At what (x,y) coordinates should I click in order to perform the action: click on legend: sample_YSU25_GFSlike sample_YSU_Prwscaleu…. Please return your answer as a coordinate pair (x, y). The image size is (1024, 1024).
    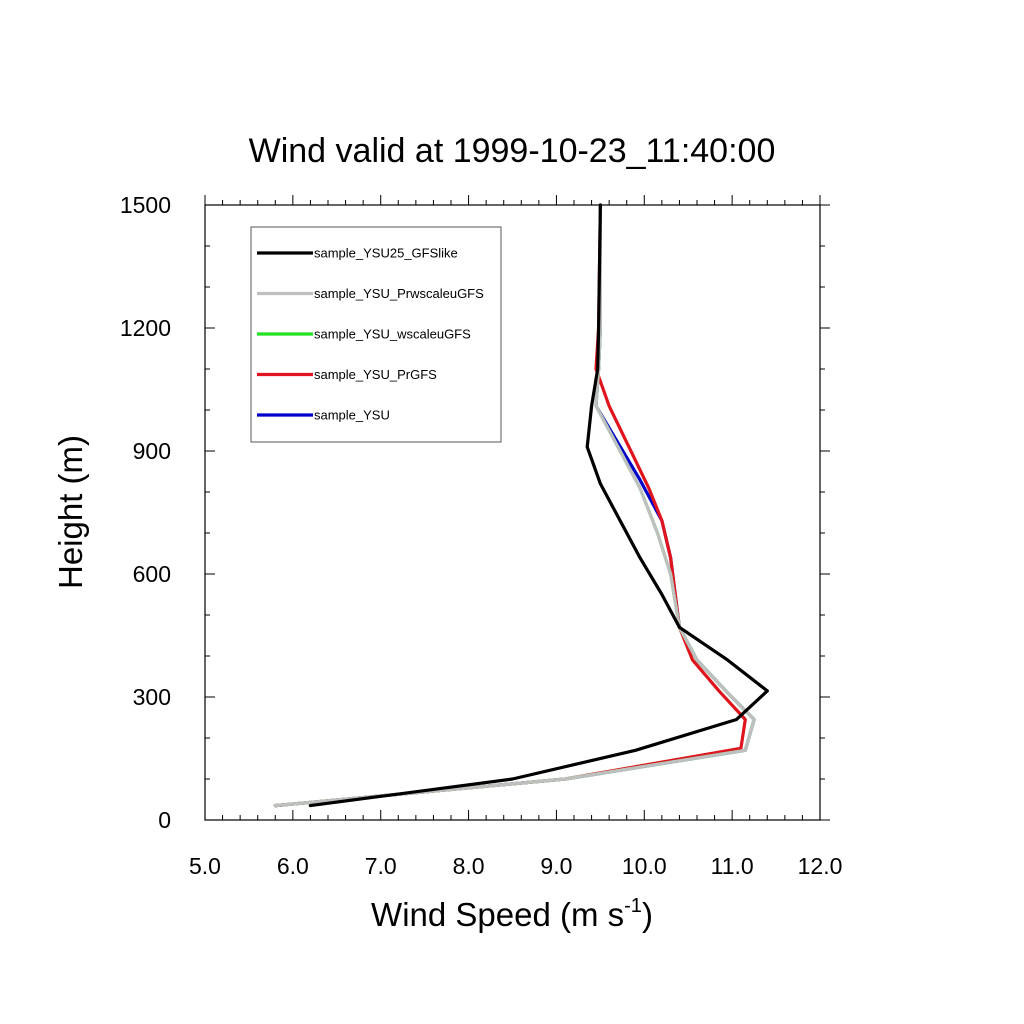
    Looking at the image, I should click on (376, 334).